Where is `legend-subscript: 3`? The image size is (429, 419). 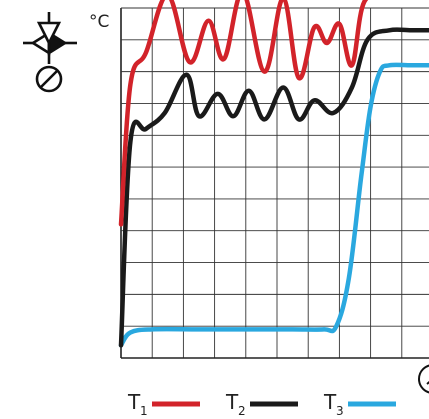 legend-subscript: 3 is located at coordinates (340, 411).